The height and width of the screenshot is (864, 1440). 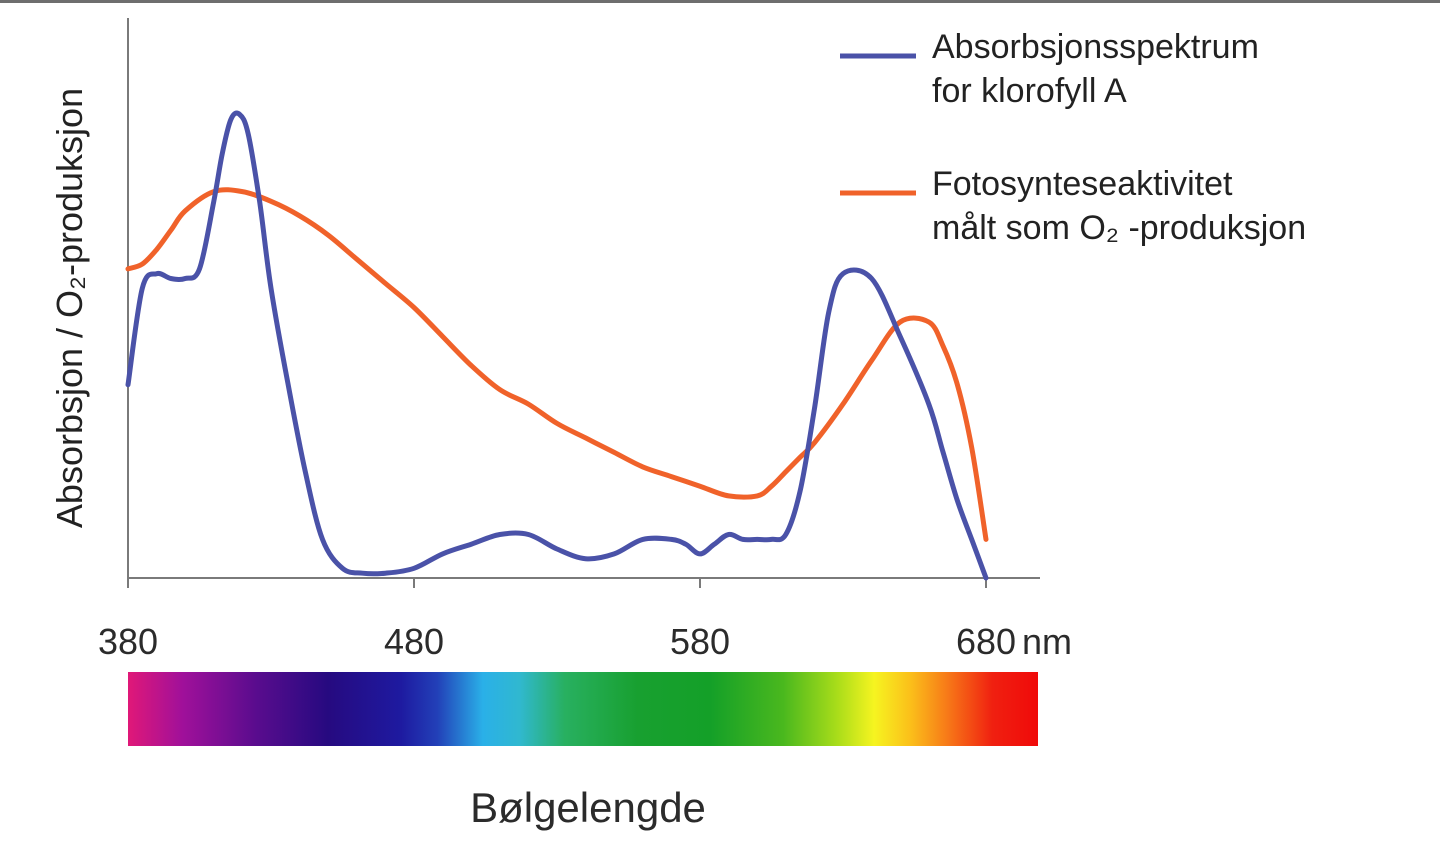 I want to click on x-tick-label: 380, so click(x=128, y=641).